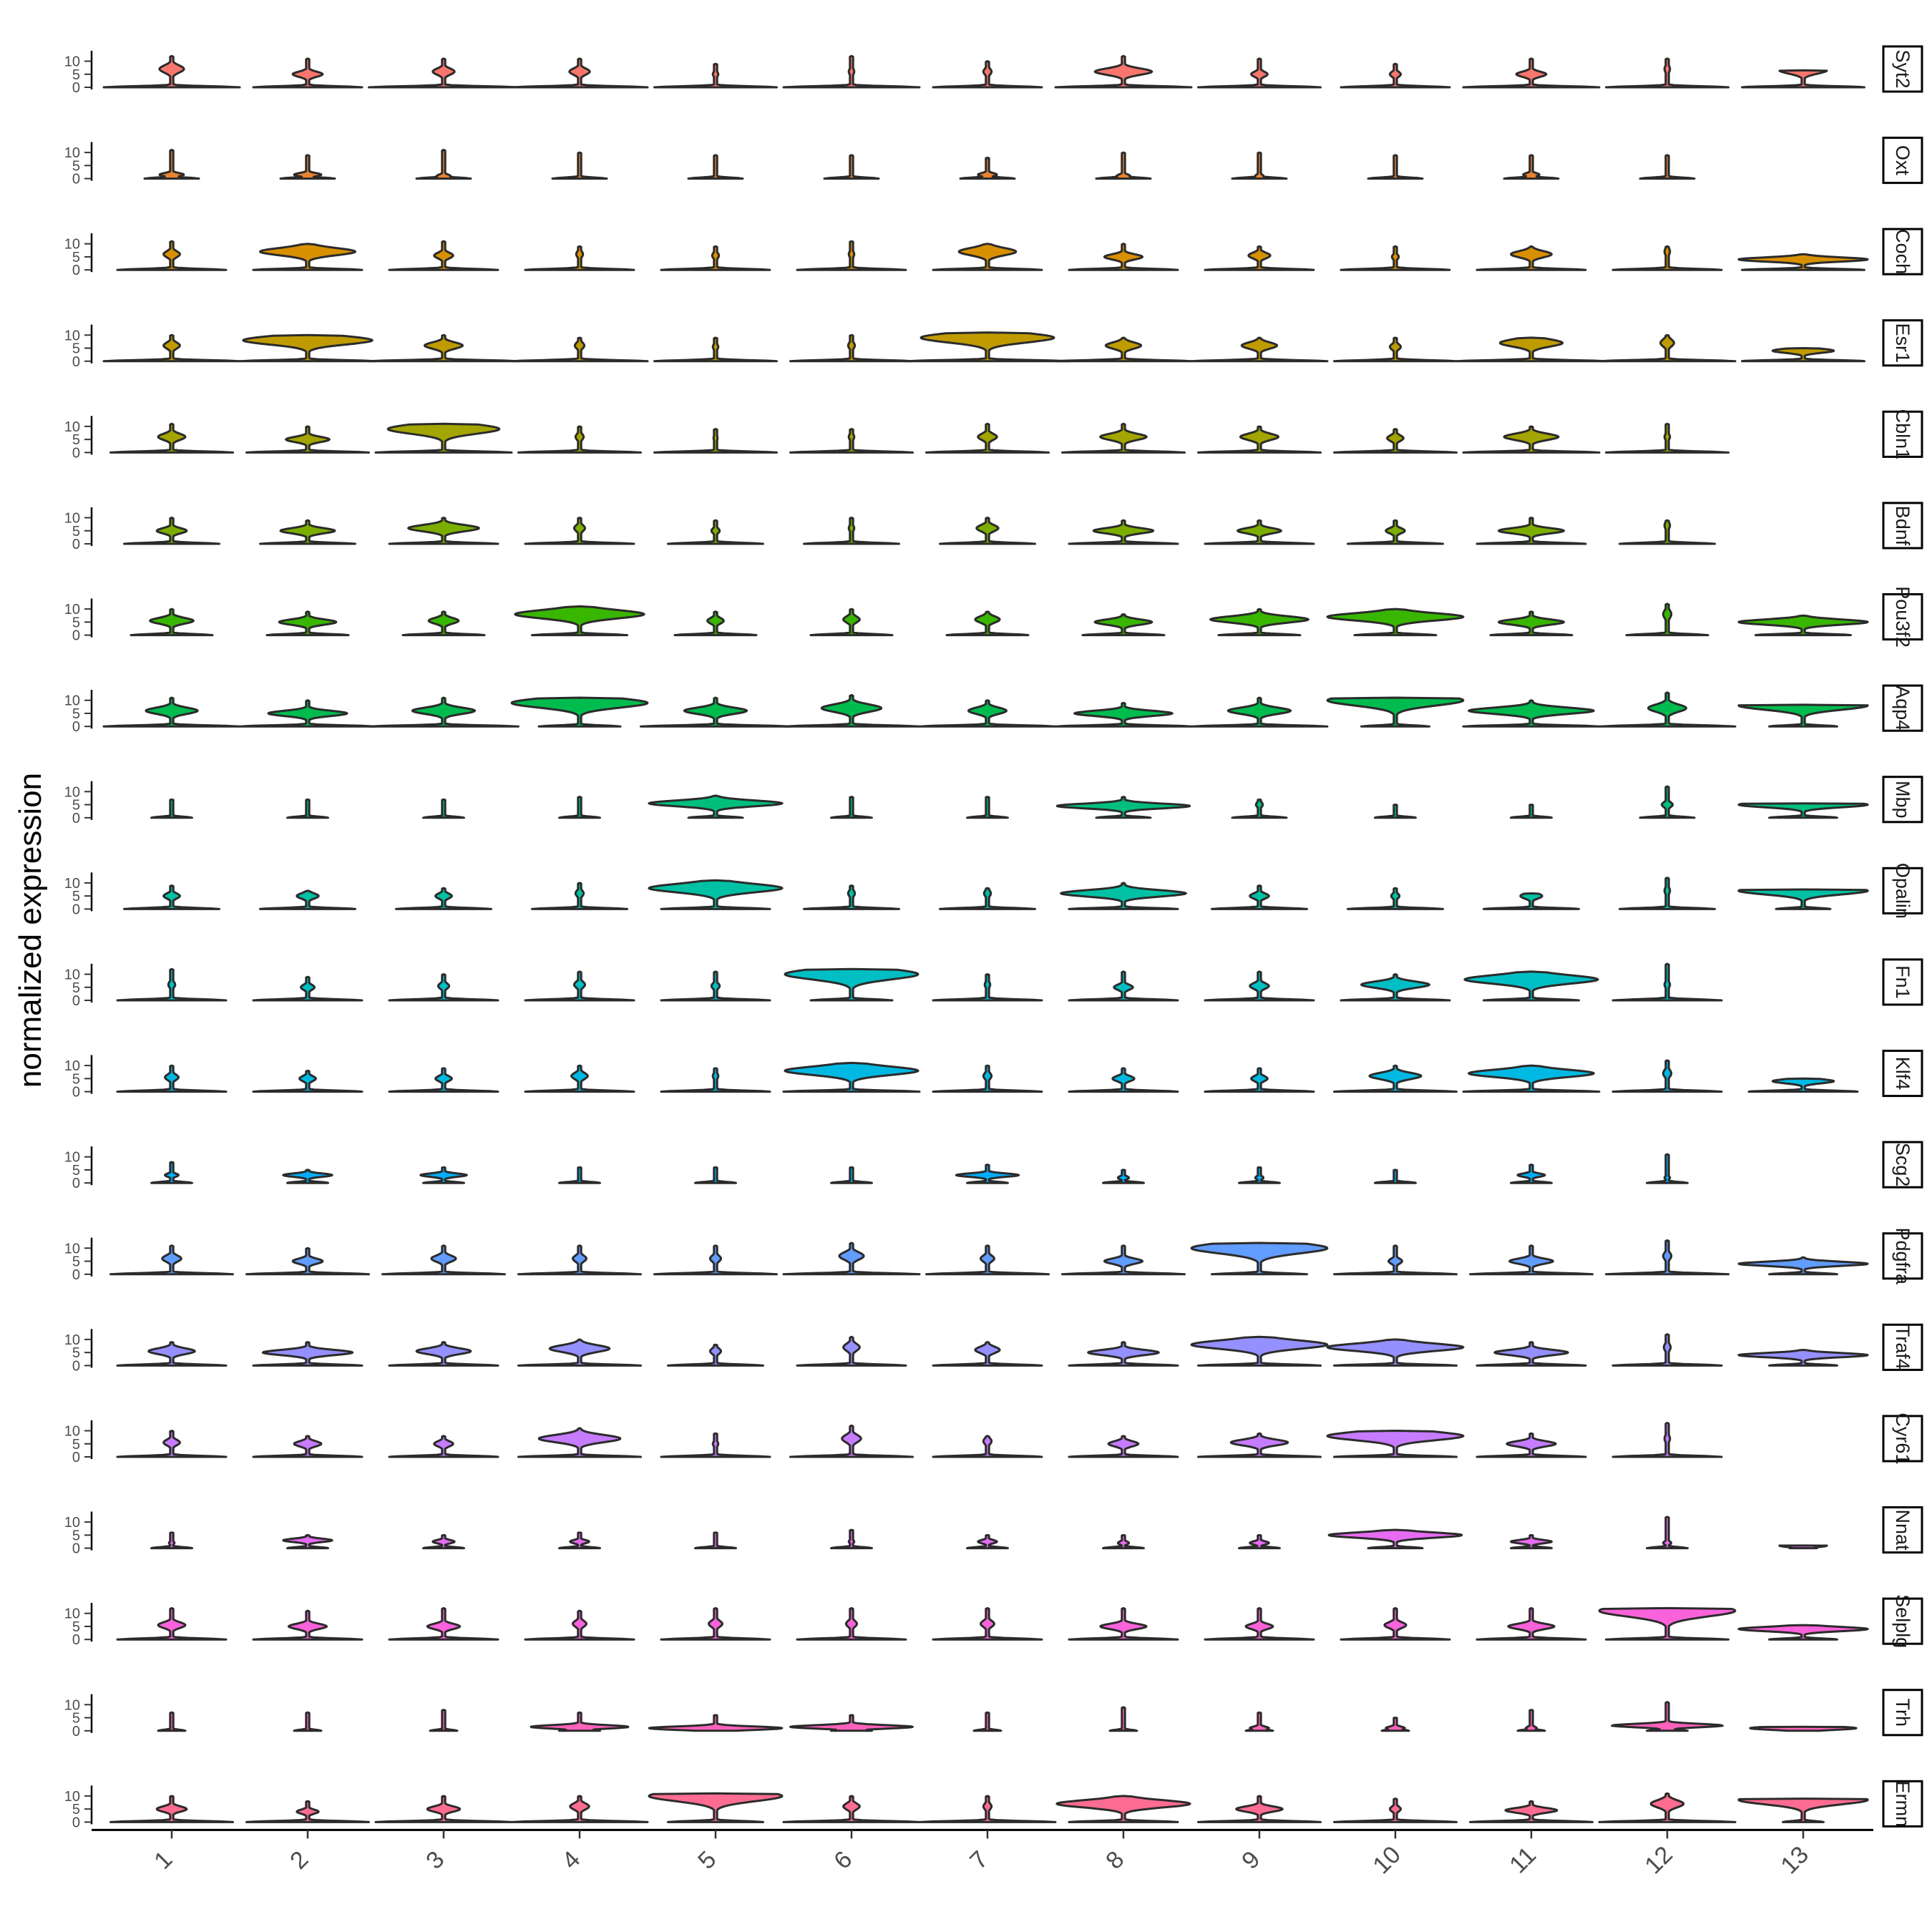 This screenshot has width=1932, height=1932. Describe the element at coordinates (1902, 617) in the screenshot. I see `facet-strip-label: Pou3f2` at that location.